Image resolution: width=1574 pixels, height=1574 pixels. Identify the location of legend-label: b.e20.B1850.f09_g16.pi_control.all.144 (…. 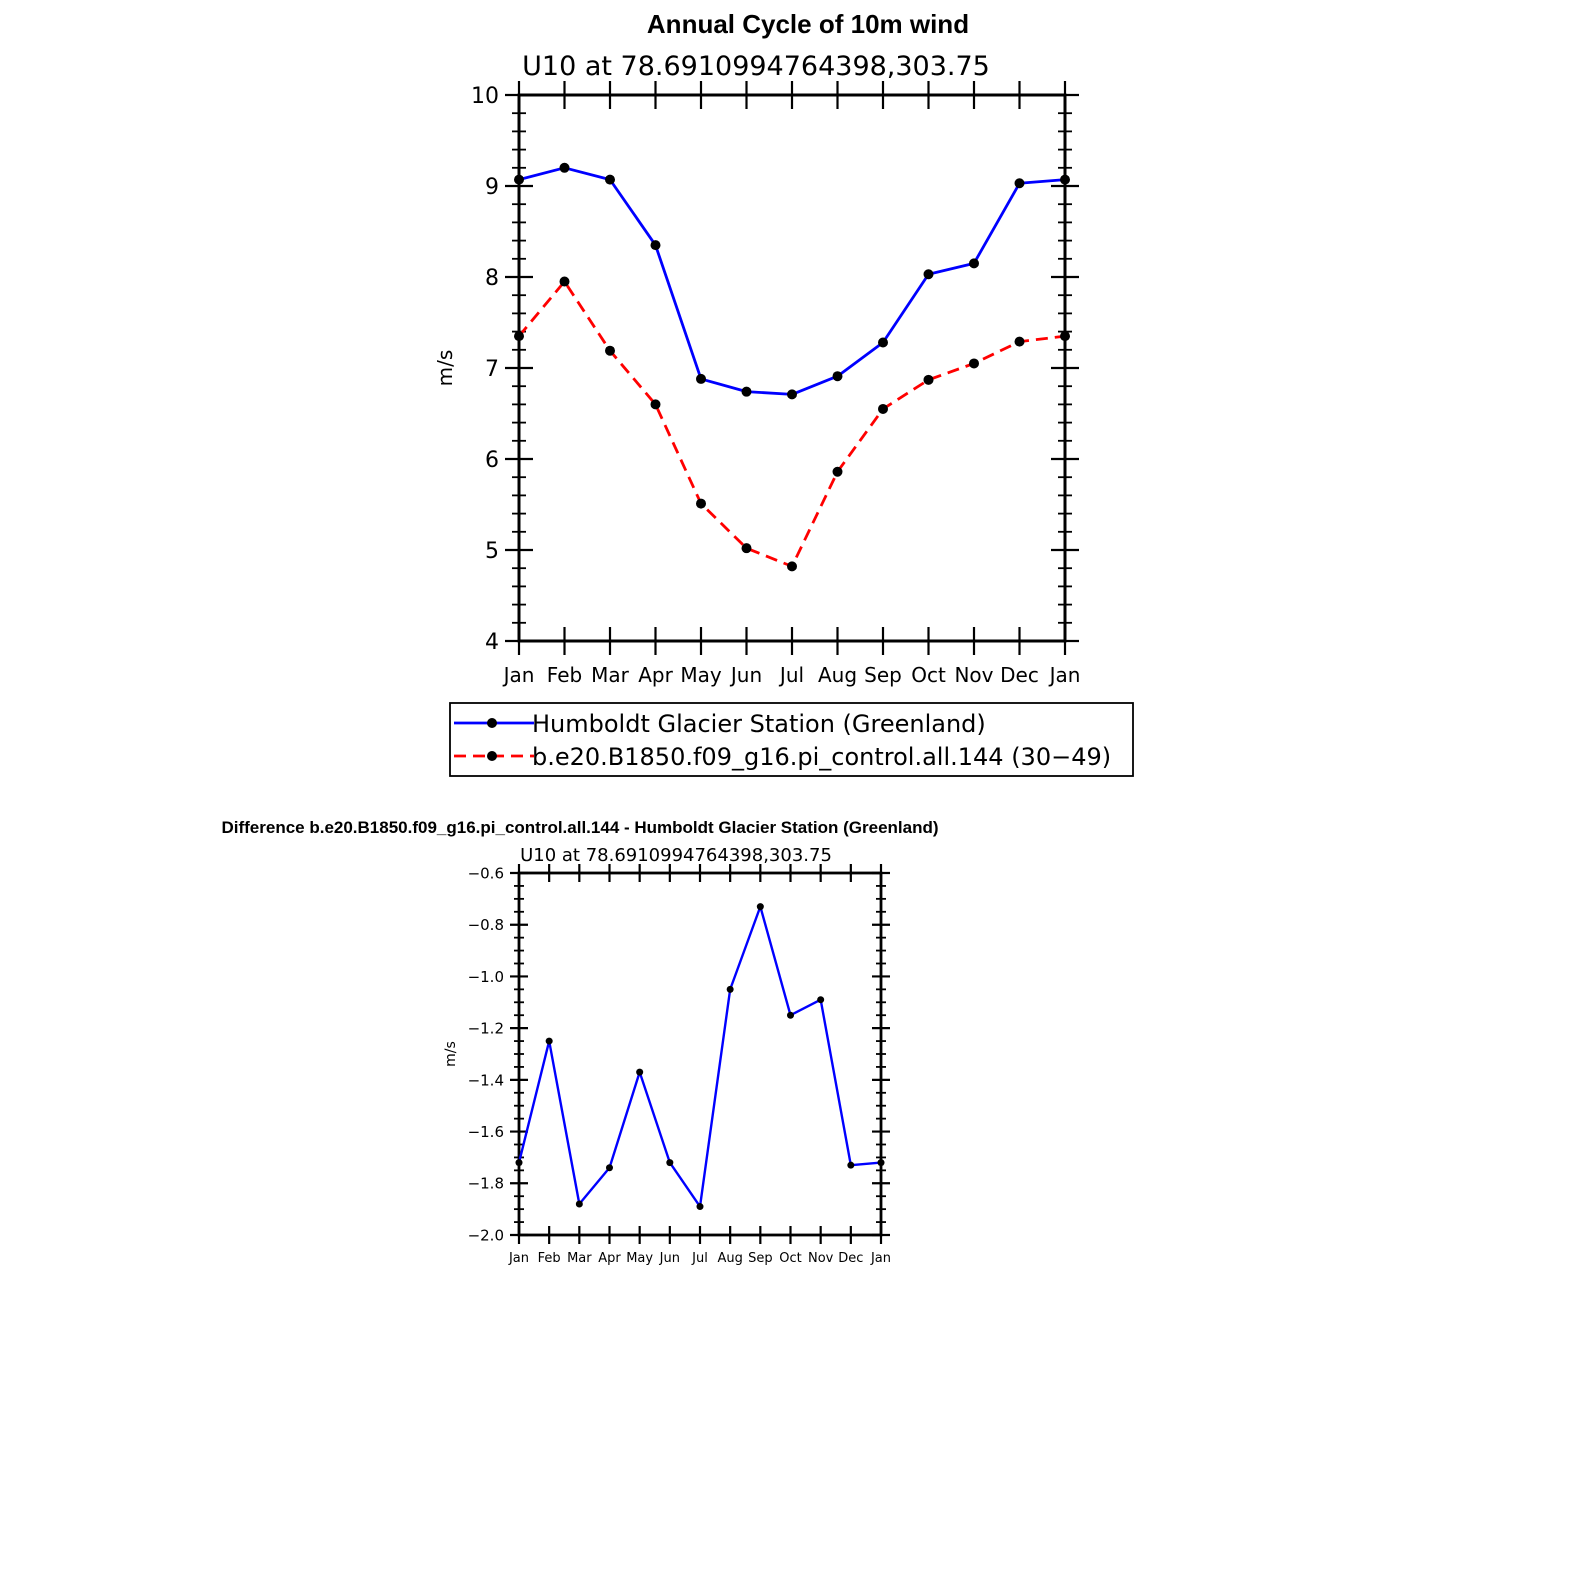
(821, 757).